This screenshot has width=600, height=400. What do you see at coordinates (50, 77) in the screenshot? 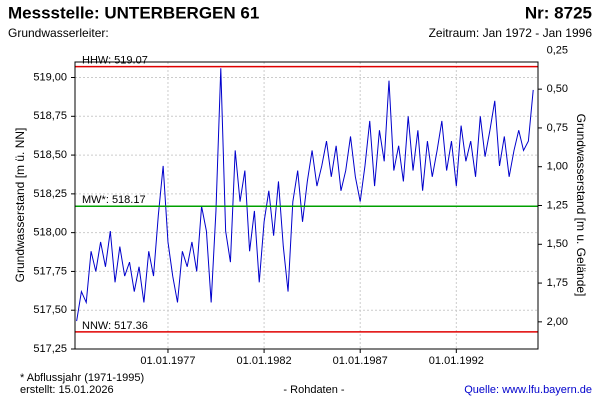
I see `y-tick-label: 519,00` at bounding box center [50, 77].